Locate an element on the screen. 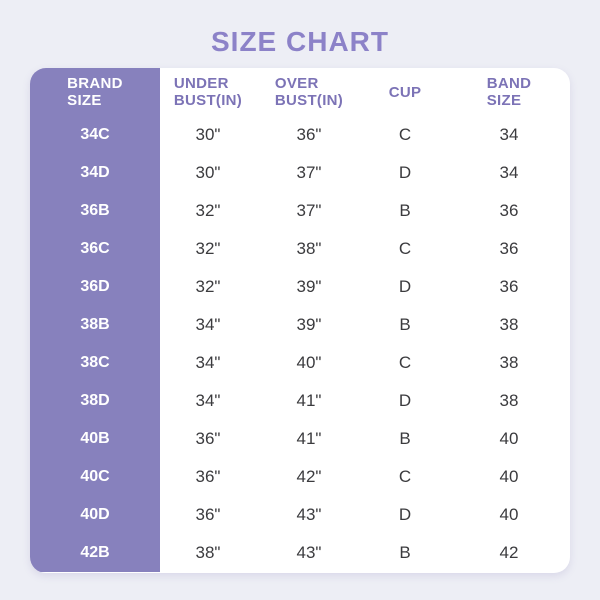 The image size is (600, 600). header-under-bust-label: UNDER BUST(IN) is located at coordinates (208, 92).